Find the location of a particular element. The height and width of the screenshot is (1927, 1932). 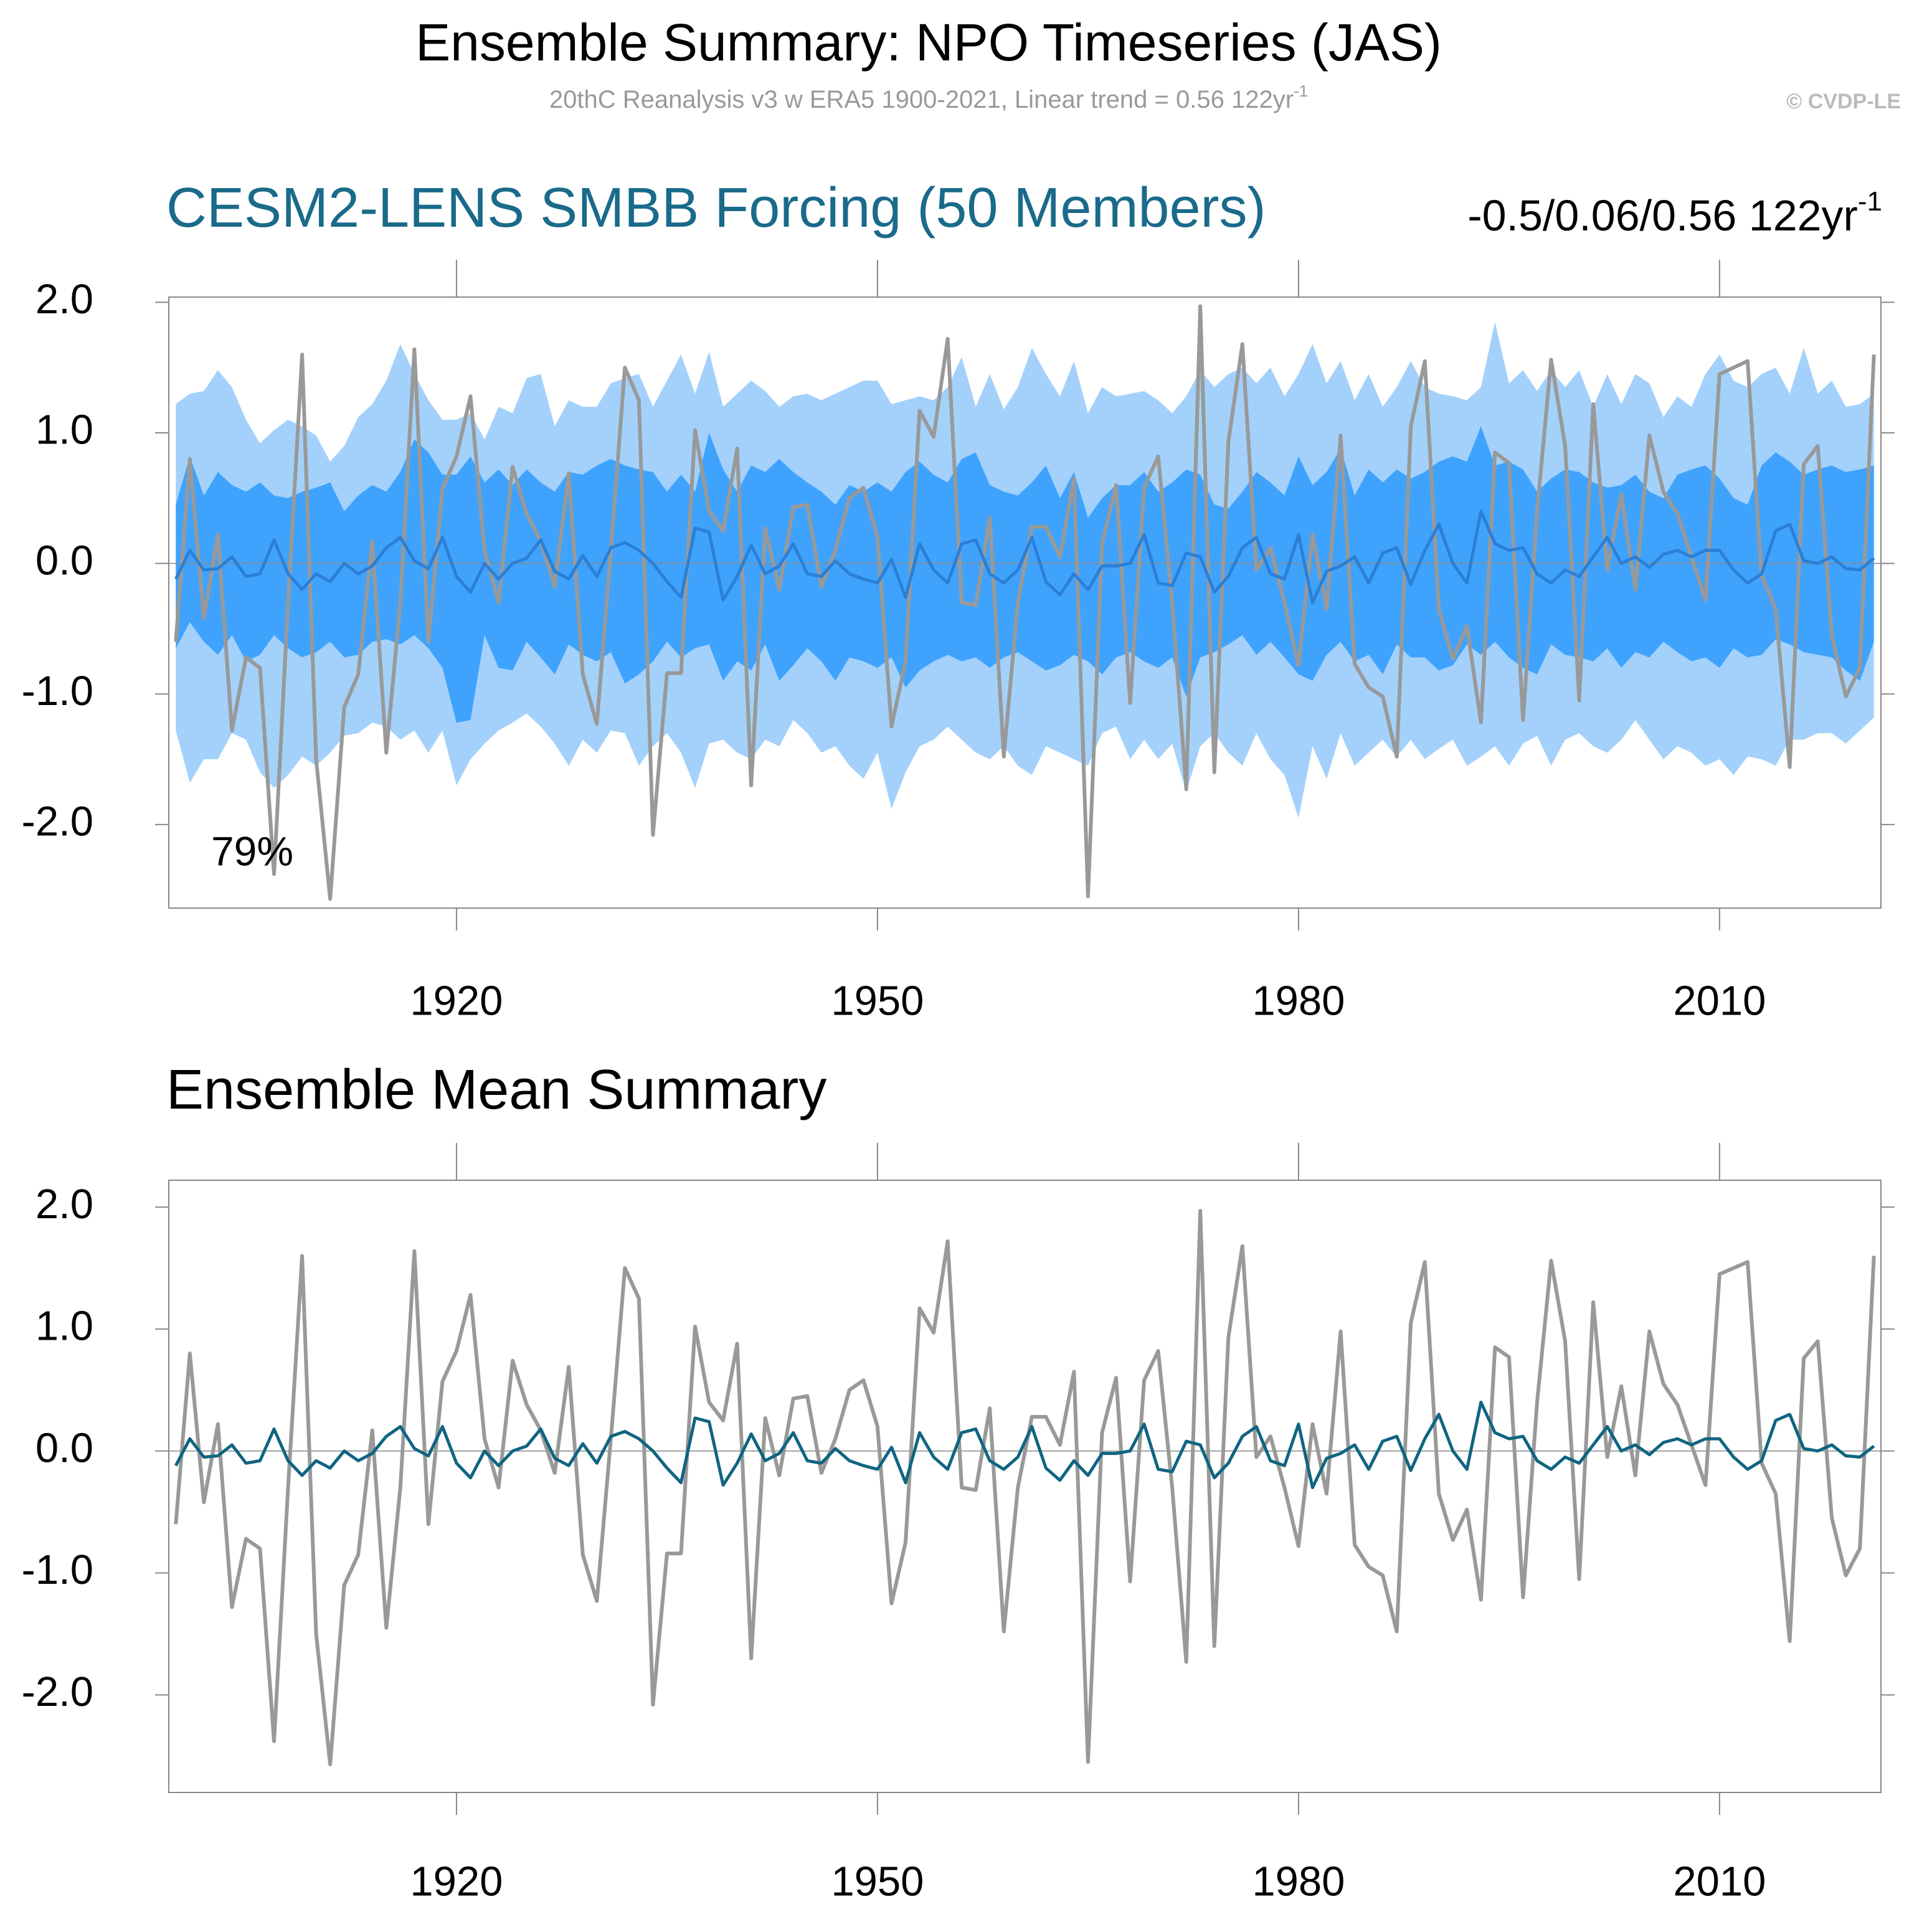

trend-annotation: -0.5/0.06/0.56 122yr-1 is located at coordinates (1675, 213).